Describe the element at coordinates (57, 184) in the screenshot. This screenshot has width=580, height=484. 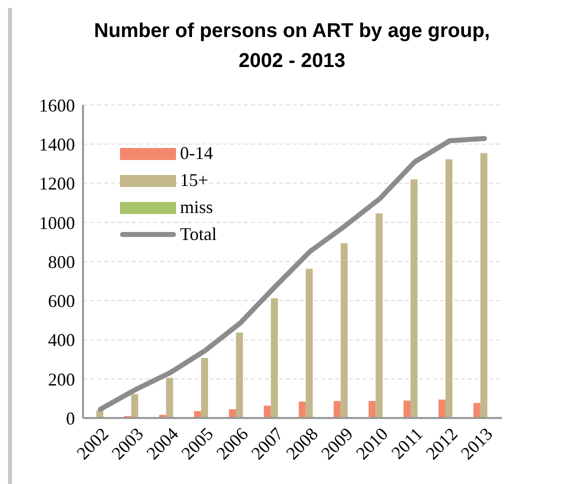
I see `y-tick-label: 1200` at that location.